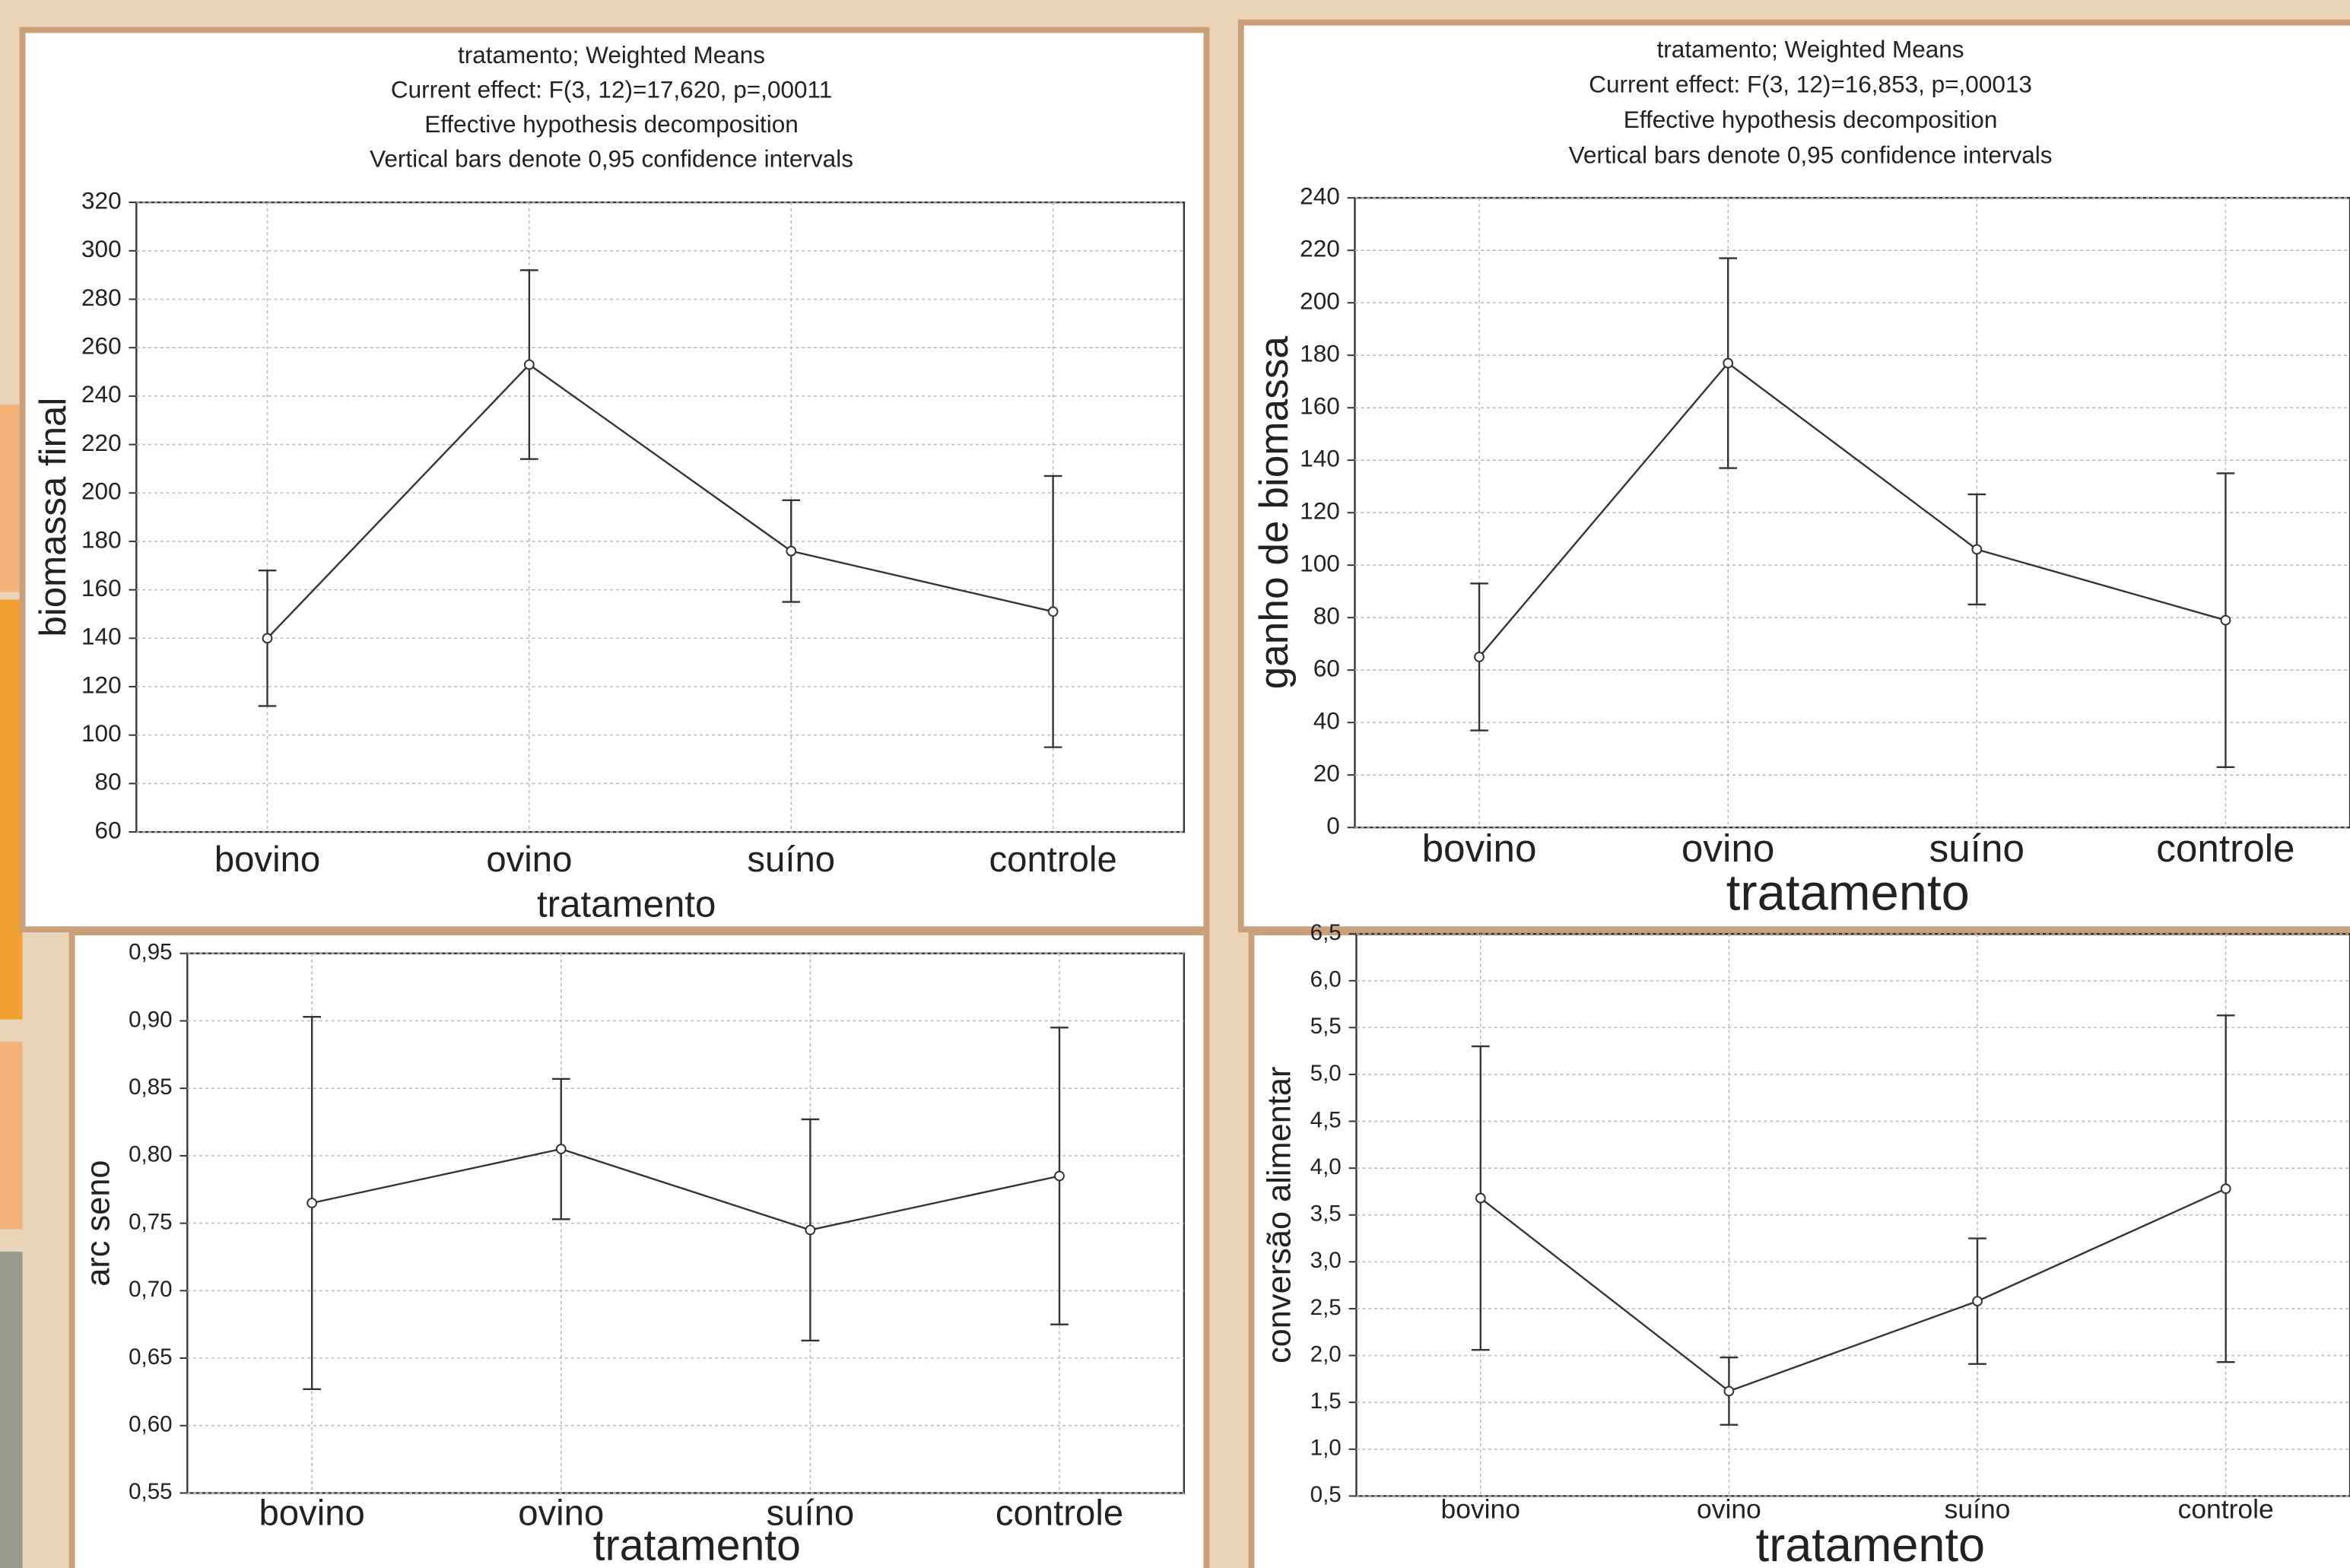 The image size is (2350, 1568). What do you see at coordinates (101, 249) in the screenshot?
I see `y-tick-label: 300` at bounding box center [101, 249].